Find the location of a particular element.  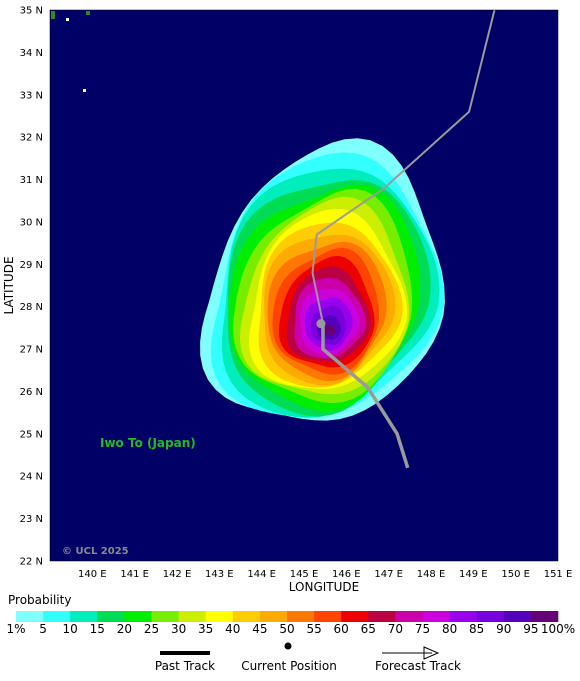

past-track-label: Past Track is located at coordinates (185, 666).